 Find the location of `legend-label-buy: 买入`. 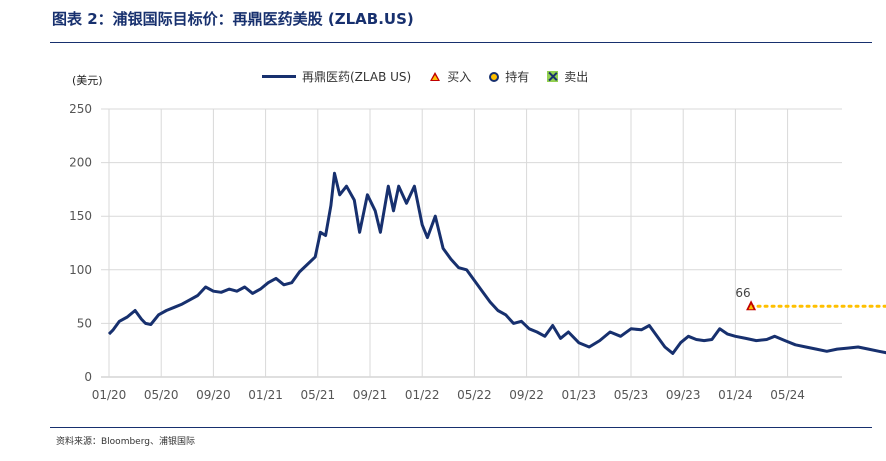

legend-label-buy: 买入 is located at coordinates (459, 77).